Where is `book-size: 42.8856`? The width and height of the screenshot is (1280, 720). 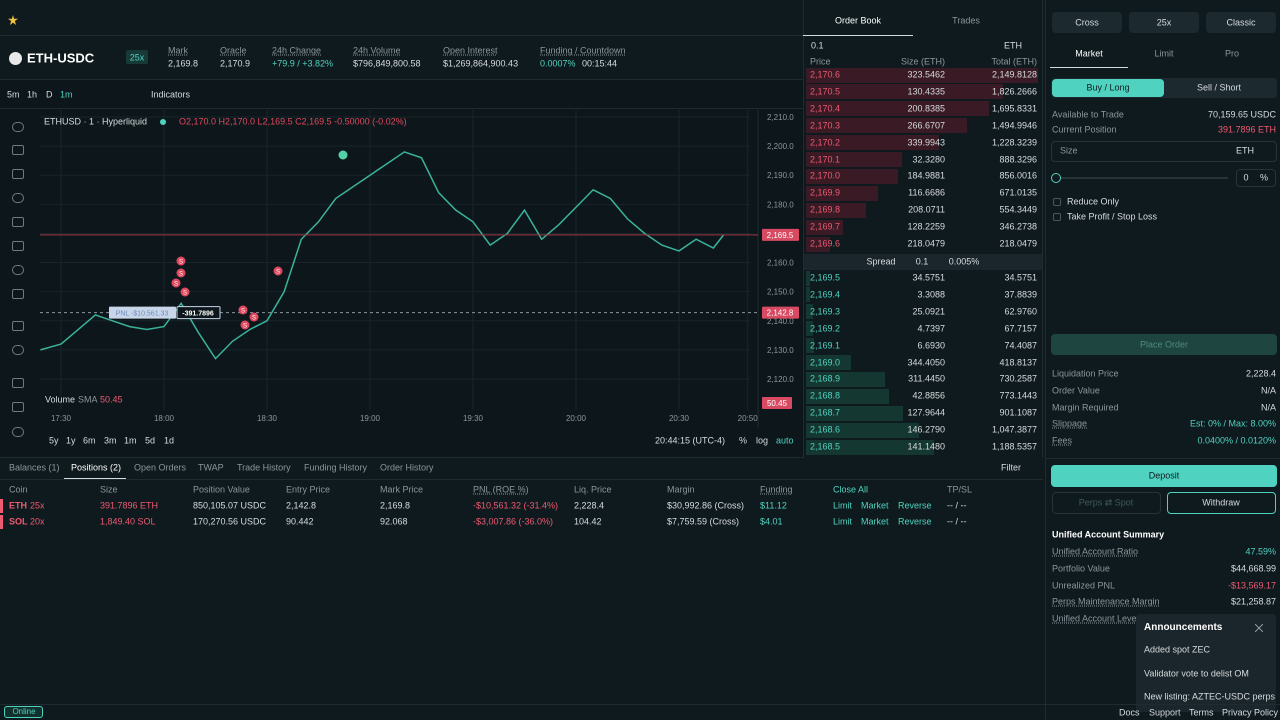 book-size: 42.8856 is located at coordinates (928, 395).